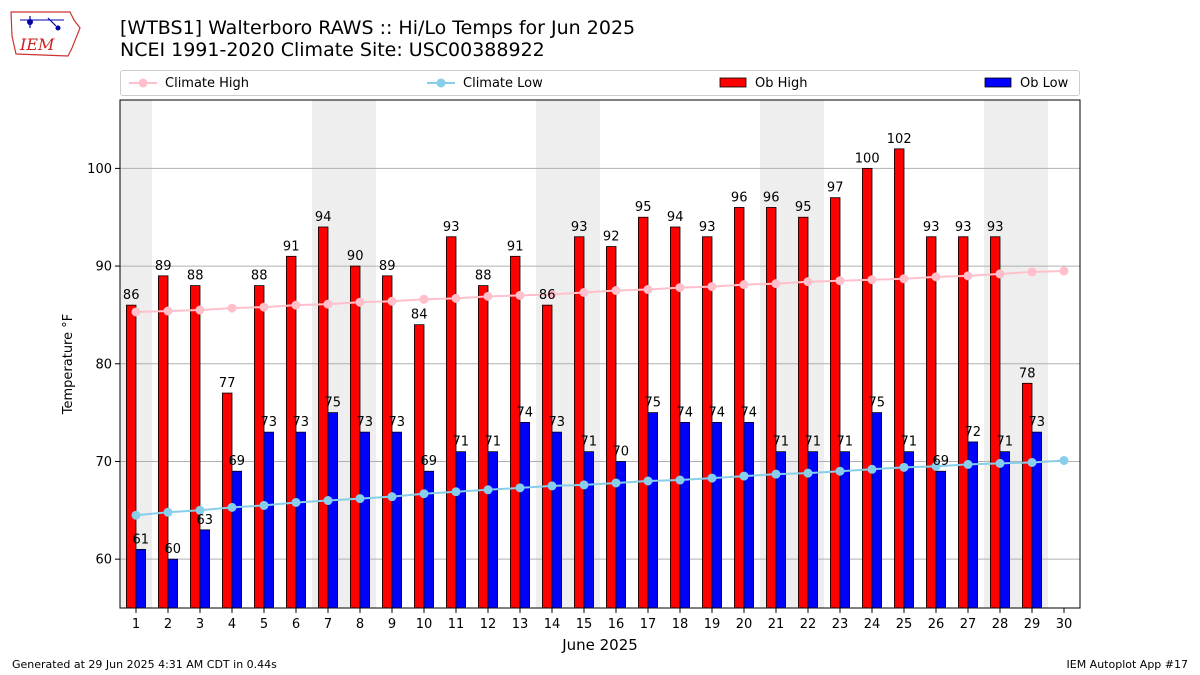 Image resolution: width=1200 pixels, height=675 pixels. What do you see at coordinates (429, 461) in the screenshot?
I see `ob-low-label: 69` at bounding box center [429, 461].